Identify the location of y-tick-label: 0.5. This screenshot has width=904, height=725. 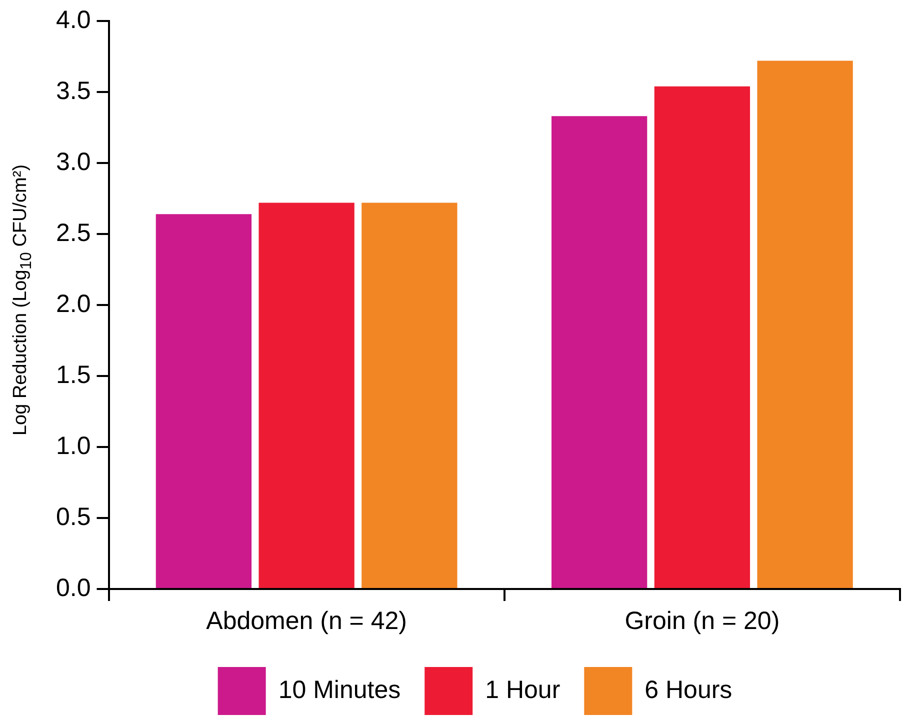
(73, 516).